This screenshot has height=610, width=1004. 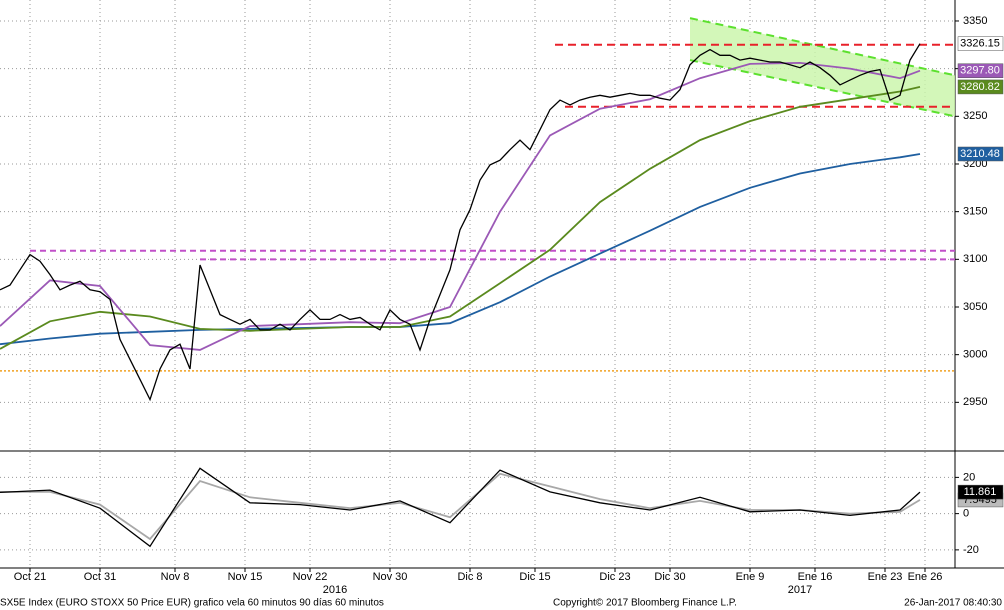 I want to click on x-tick-label: Oct 31, so click(x=100, y=577).